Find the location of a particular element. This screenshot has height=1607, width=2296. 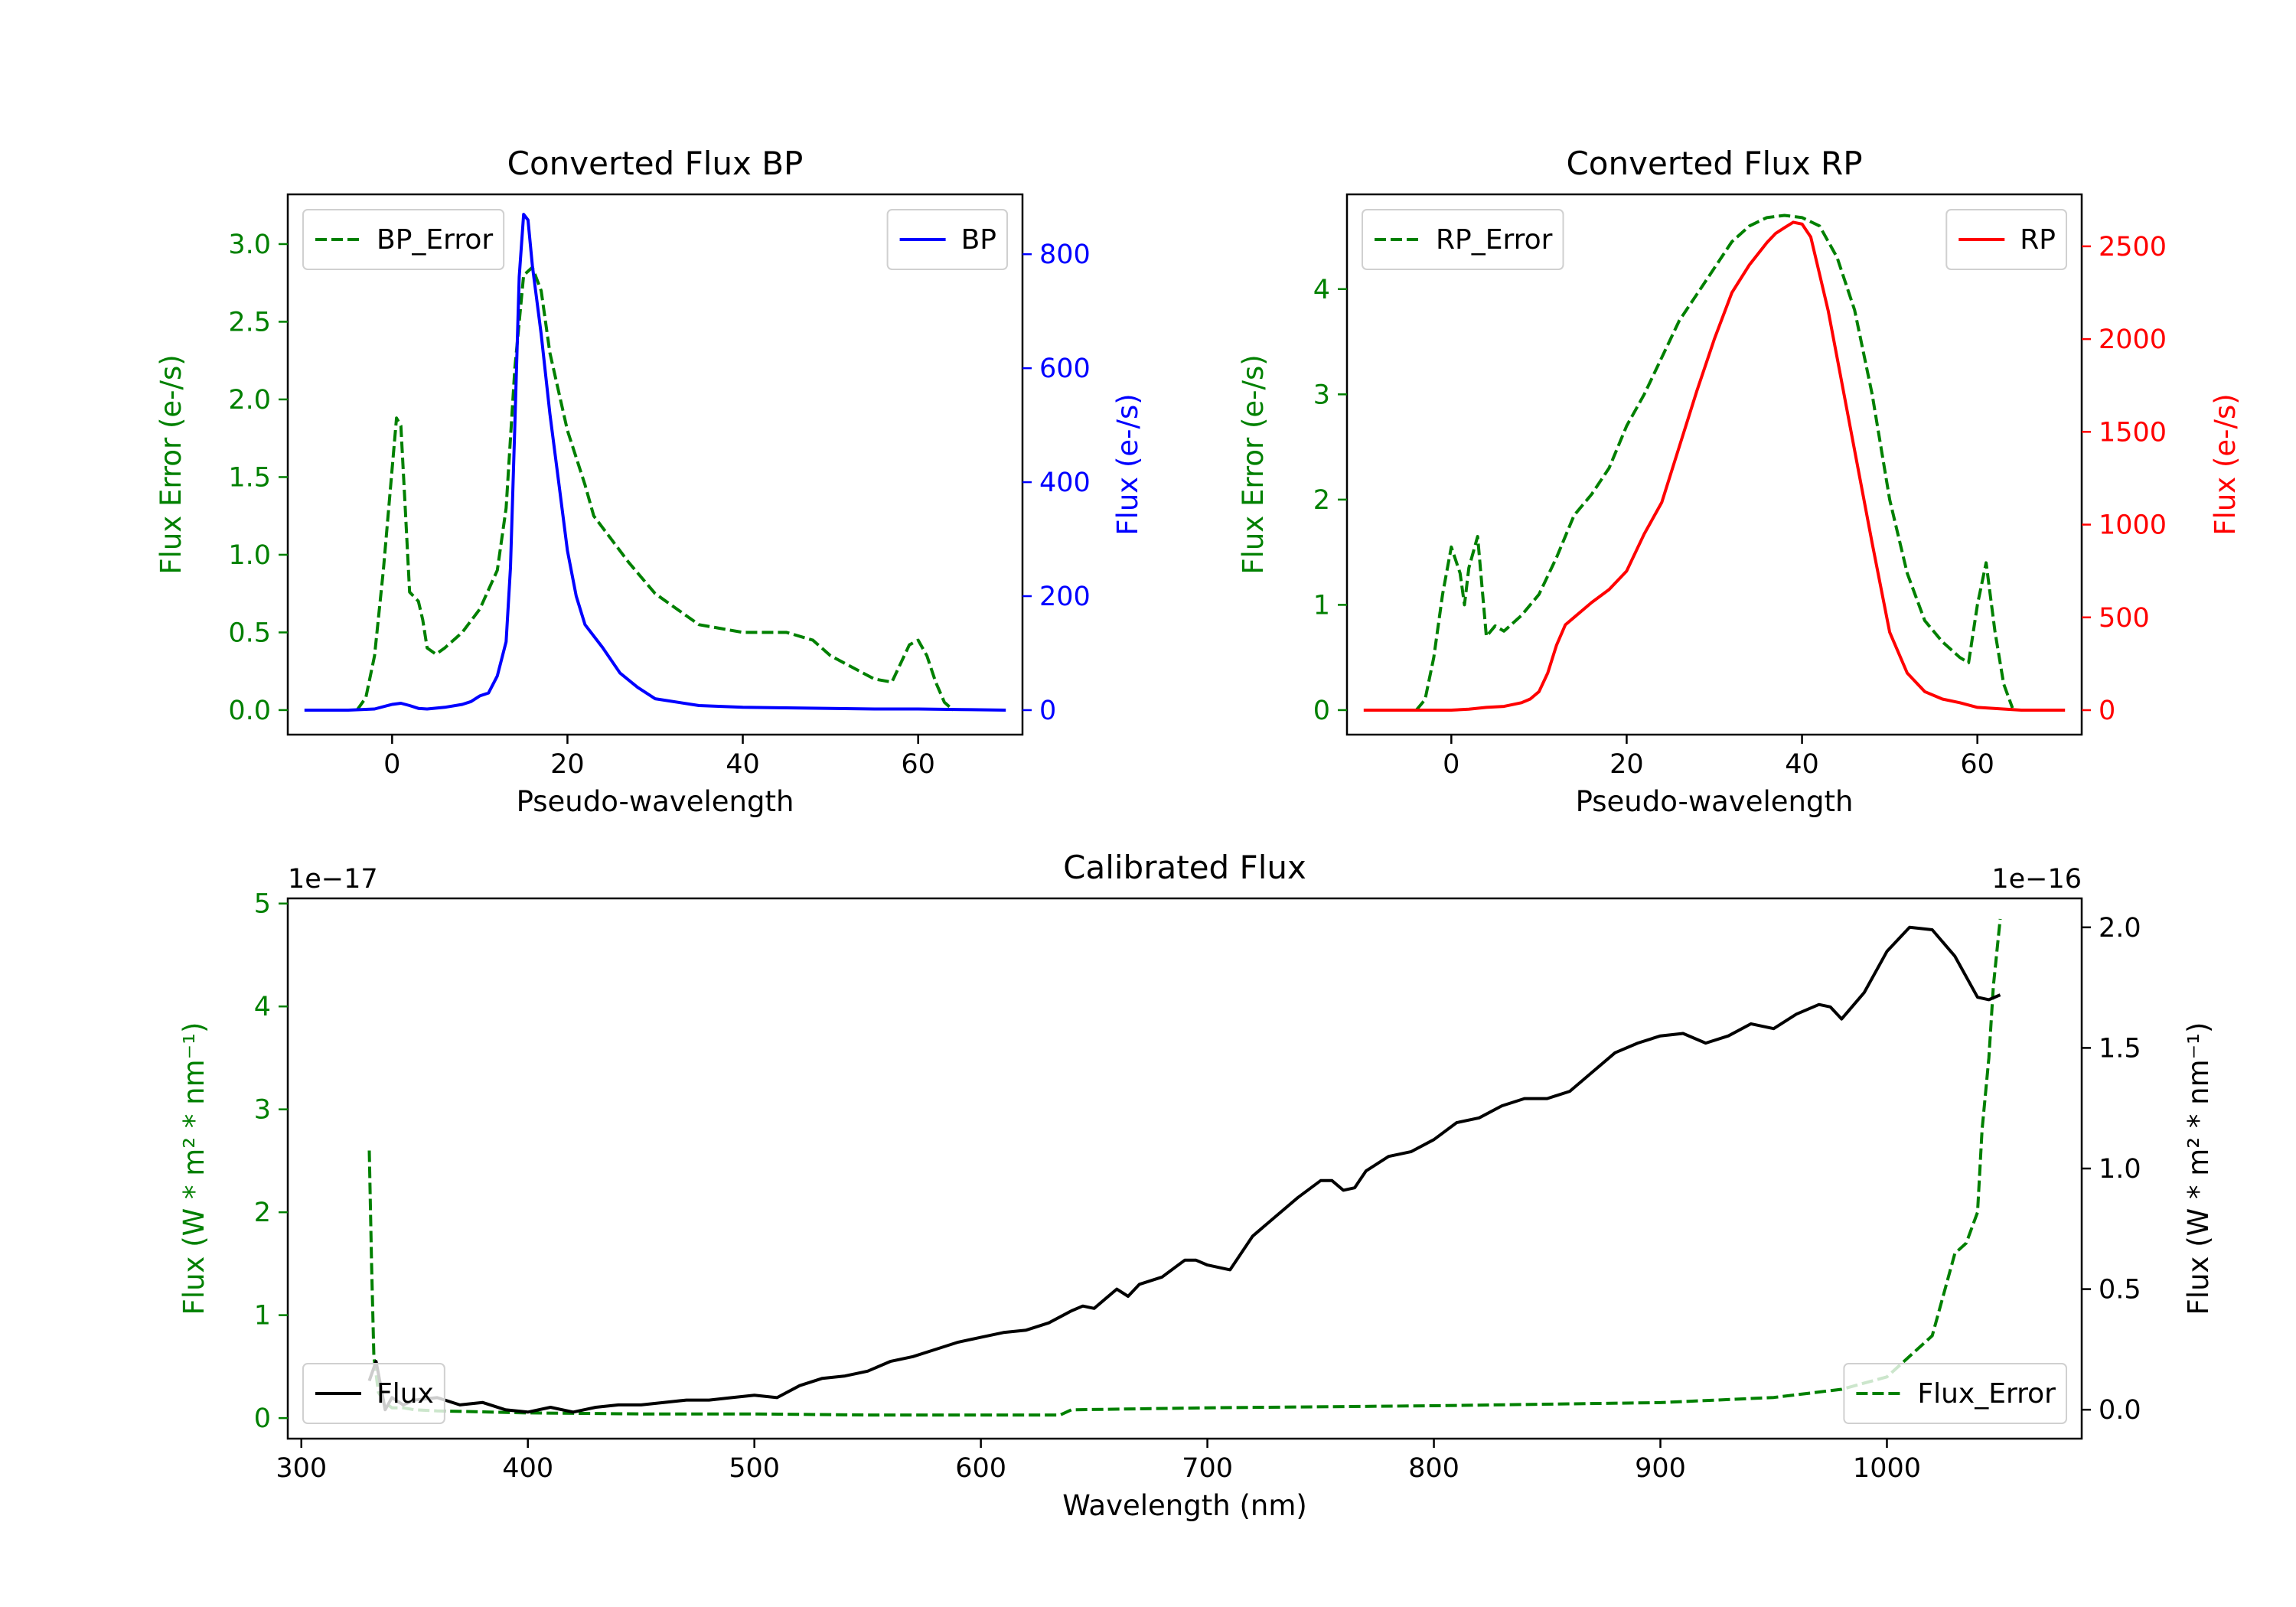

bp-ytick-left-label: 0.0 is located at coordinates (249, 711).